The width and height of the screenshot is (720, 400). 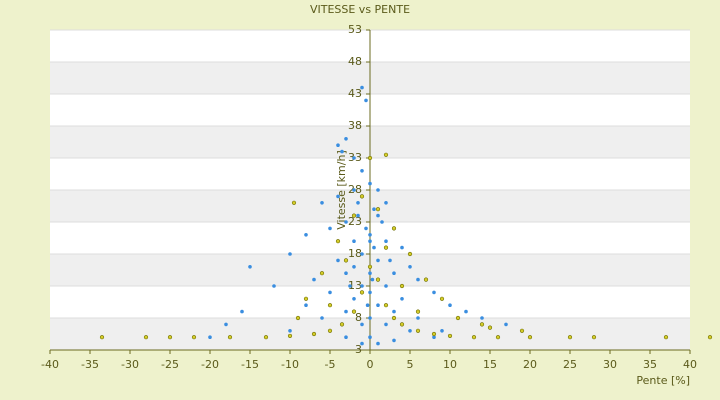 What do you see at coordinates (341, 190) in the screenshot?
I see `y-axis-title: Vitesse [km/h]` at bounding box center [341, 190].